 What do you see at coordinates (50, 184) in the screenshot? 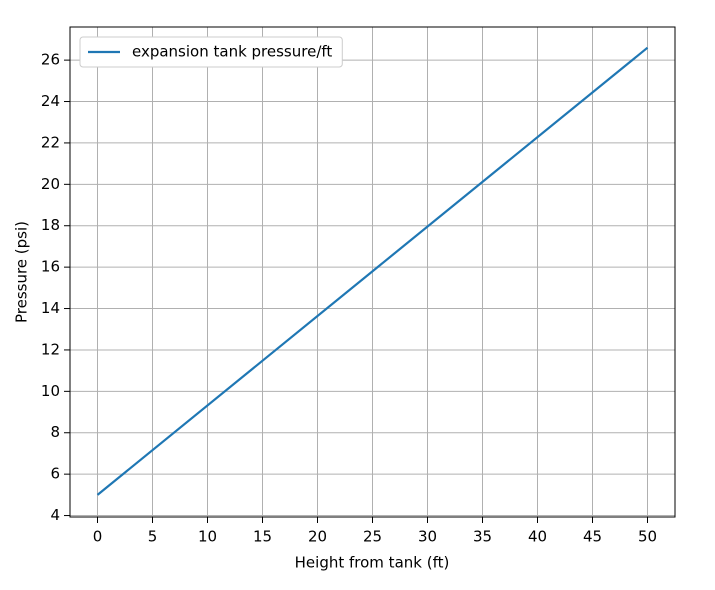
I see `y-tick-label: 20` at bounding box center [50, 184].